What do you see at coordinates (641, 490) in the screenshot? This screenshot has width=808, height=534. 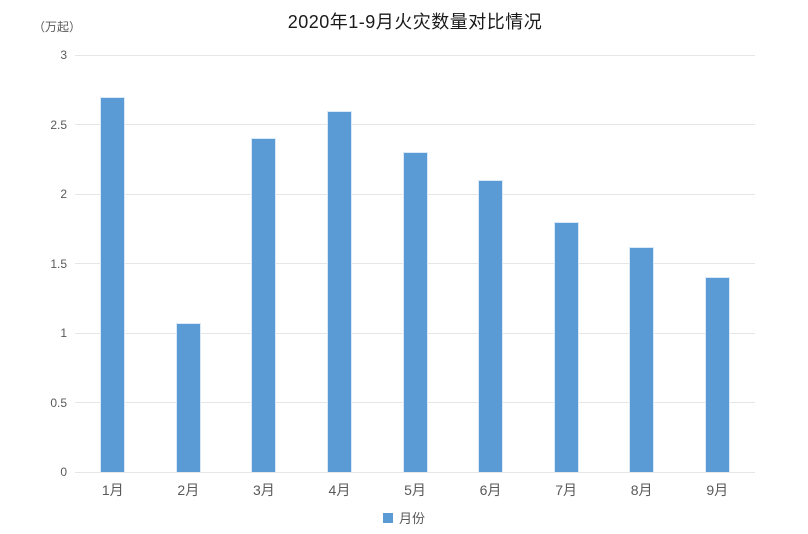 I see `x-axis-tick-label: 8月` at bounding box center [641, 490].